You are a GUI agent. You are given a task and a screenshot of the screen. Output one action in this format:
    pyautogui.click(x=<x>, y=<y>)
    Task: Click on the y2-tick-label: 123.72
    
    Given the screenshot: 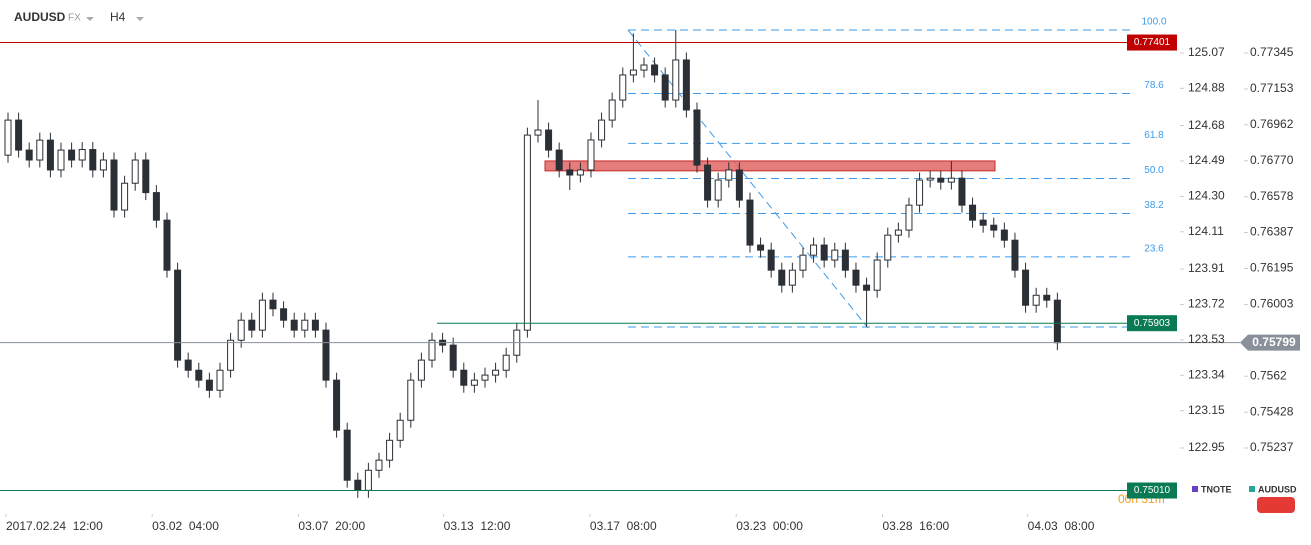 What is the action you would take?
    pyautogui.click(x=1206, y=304)
    